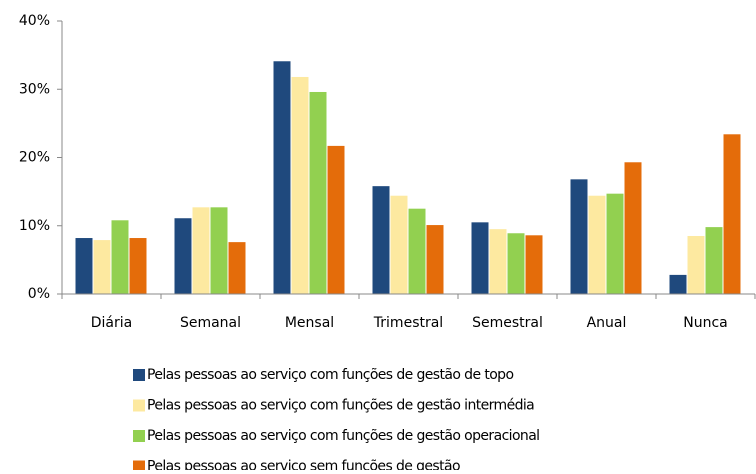 The image size is (756, 474). What do you see at coordinates (39, 294) in the screenshot?
I see `y-tick-label: 0%` at bounding box center [39, 294].